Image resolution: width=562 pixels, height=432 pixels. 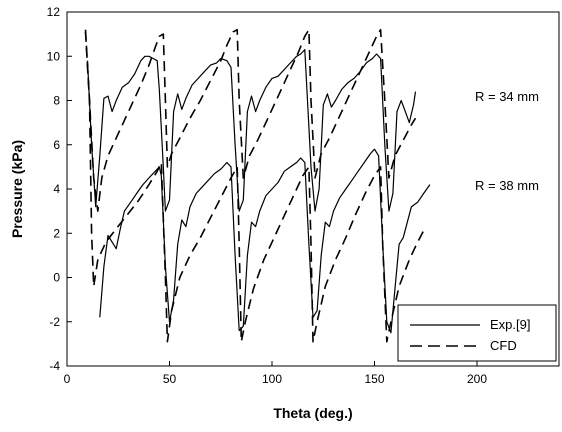 What do you see at coordinates (56, 233) in the screenshot?
I see `y-tick-label: 2` at bounding box center [56, 233].